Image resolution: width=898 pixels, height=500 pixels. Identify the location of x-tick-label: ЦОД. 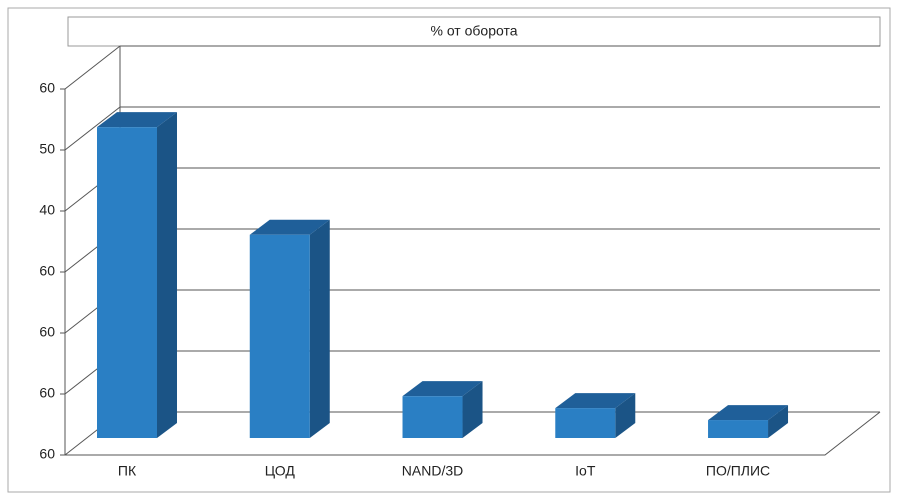
(280, 471).